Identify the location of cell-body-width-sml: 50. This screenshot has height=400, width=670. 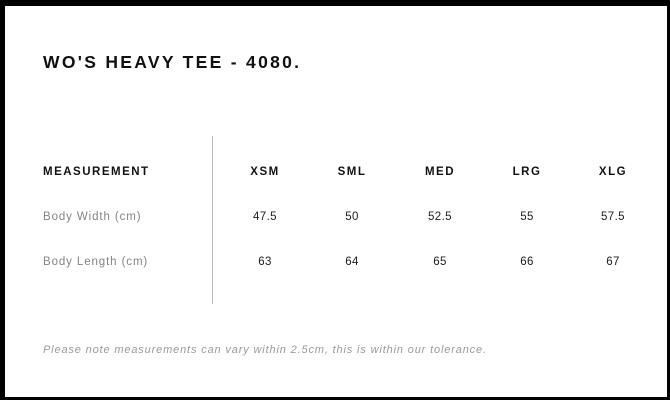
(352, 217).